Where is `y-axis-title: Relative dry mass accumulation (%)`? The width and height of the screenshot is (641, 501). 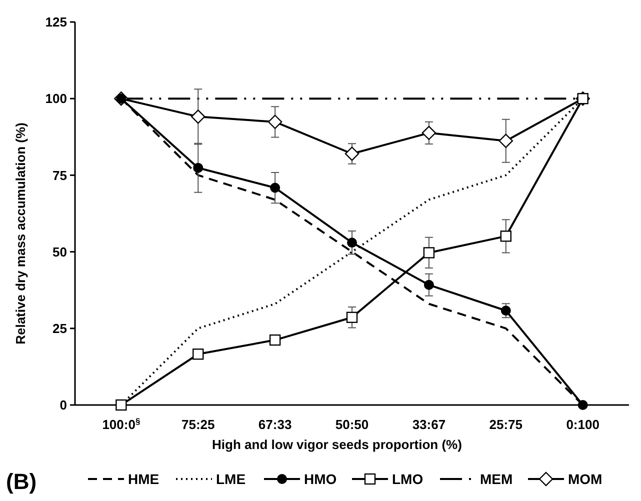 y-axis-title: Relative dry mass accumulation (%) is located at coordinates (20, 233).